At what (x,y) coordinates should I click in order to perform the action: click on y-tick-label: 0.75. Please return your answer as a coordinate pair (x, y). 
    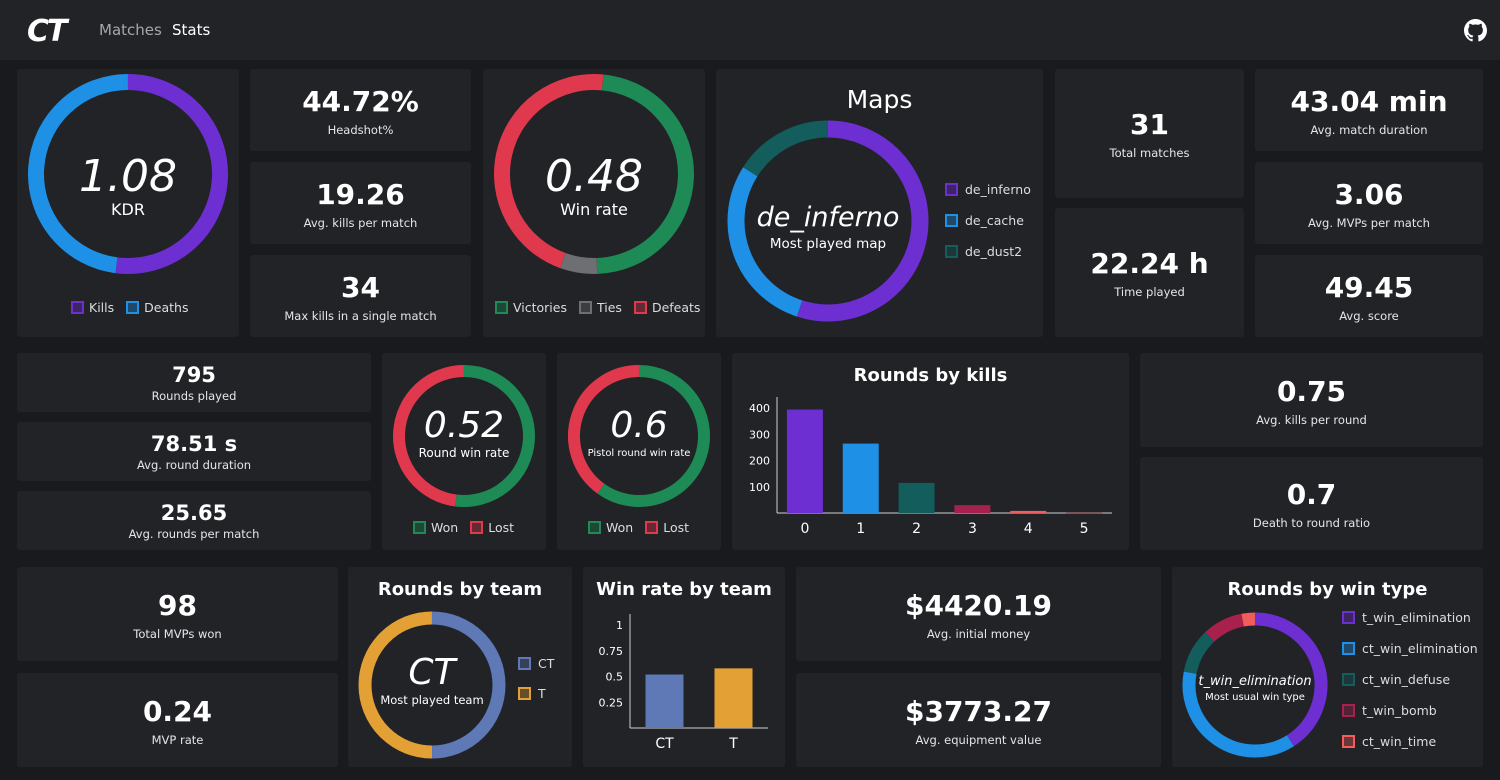
    Looking at the image, I should click on (611, 651).